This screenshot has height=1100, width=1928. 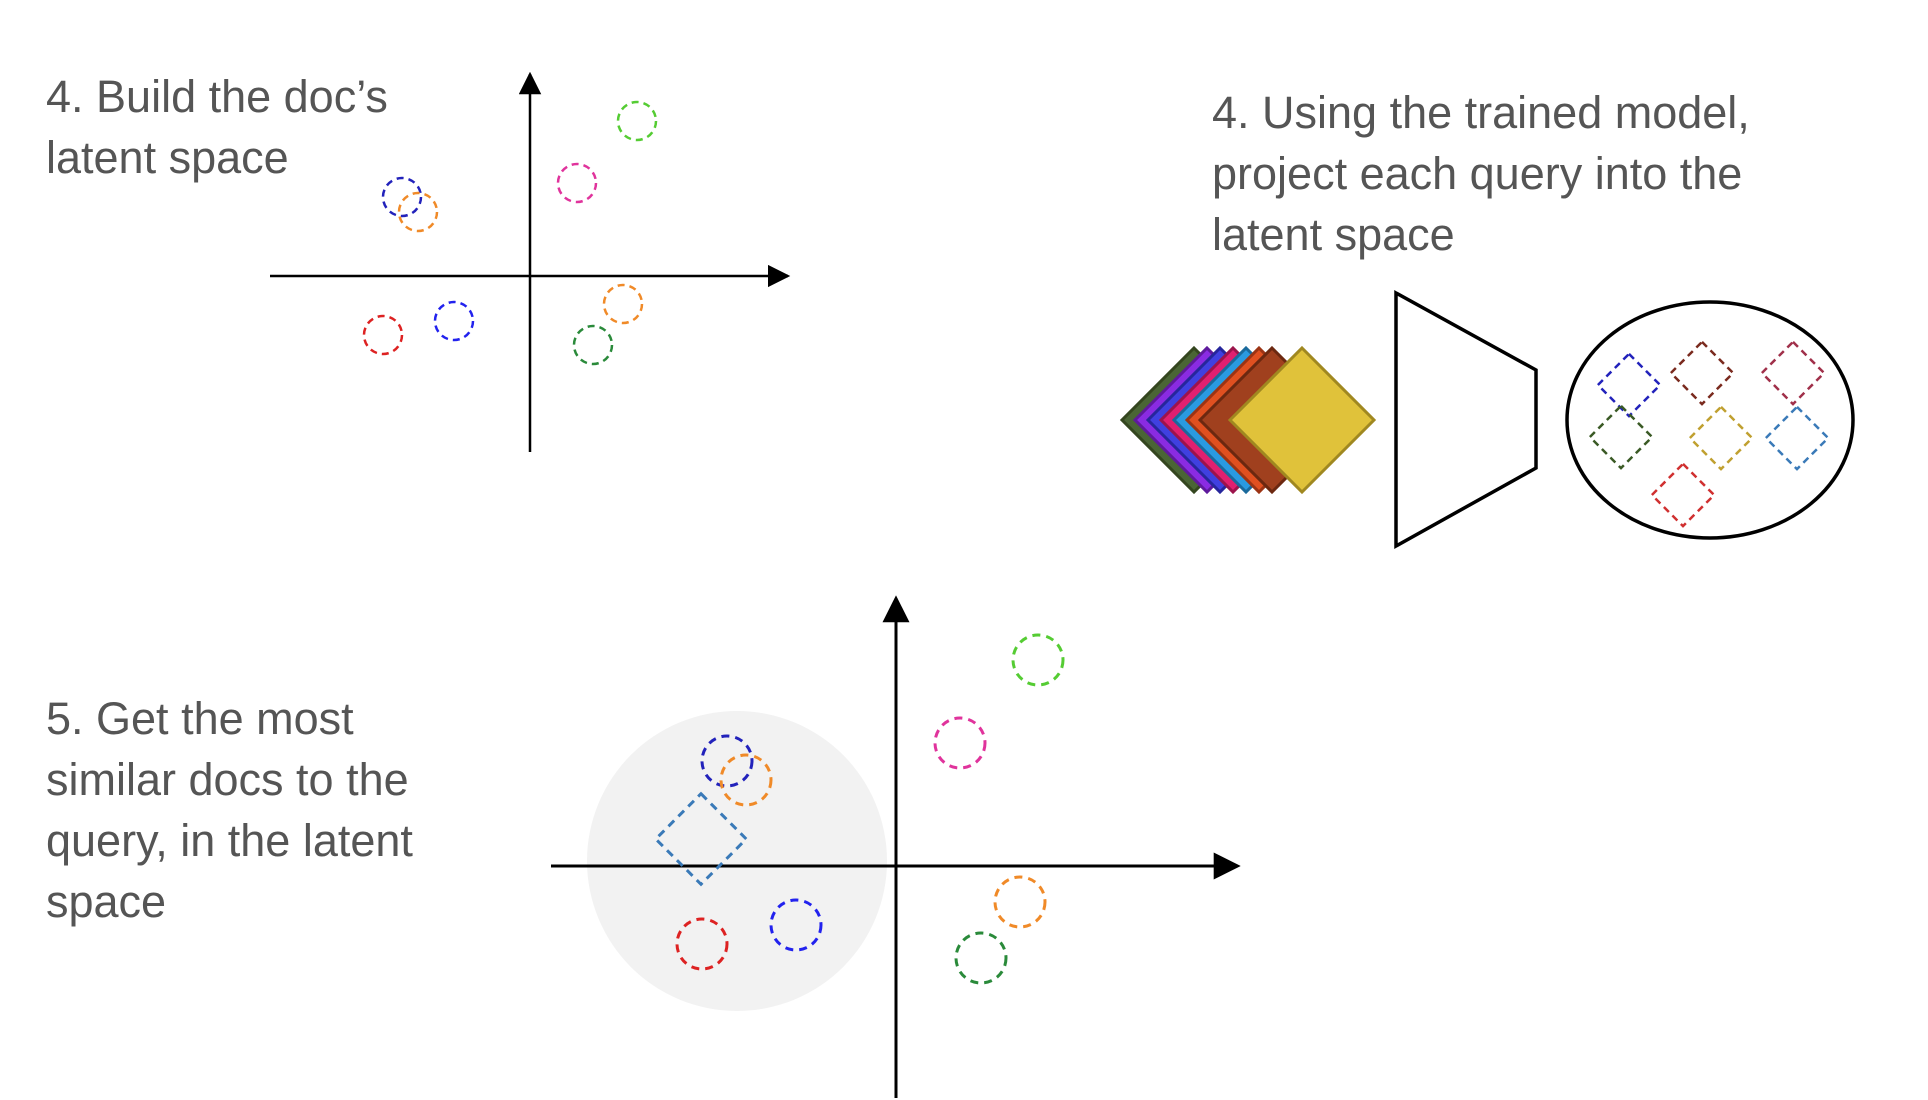 I want to click on caption-line: query, in the latent, so click(x=229, y=840).